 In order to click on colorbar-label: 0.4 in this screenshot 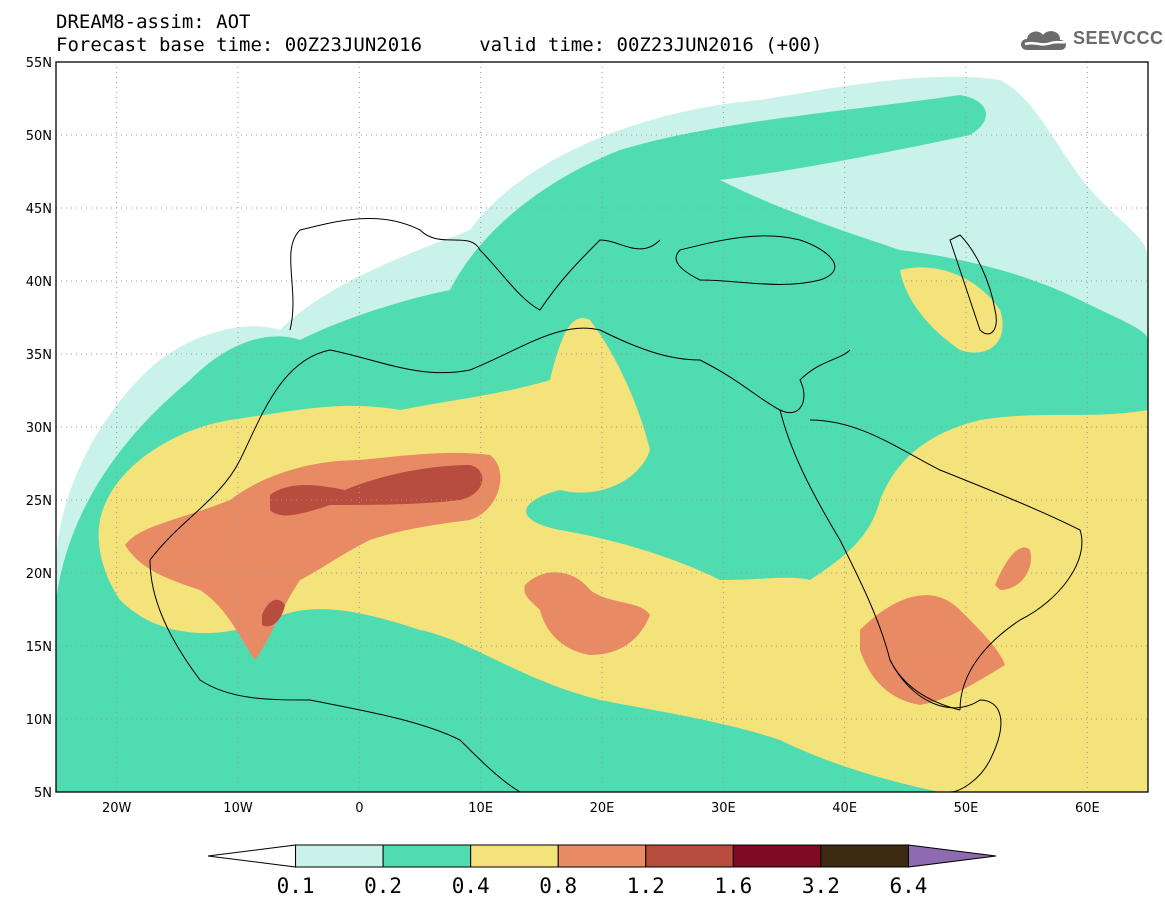, I will do `click(471, 886)`.